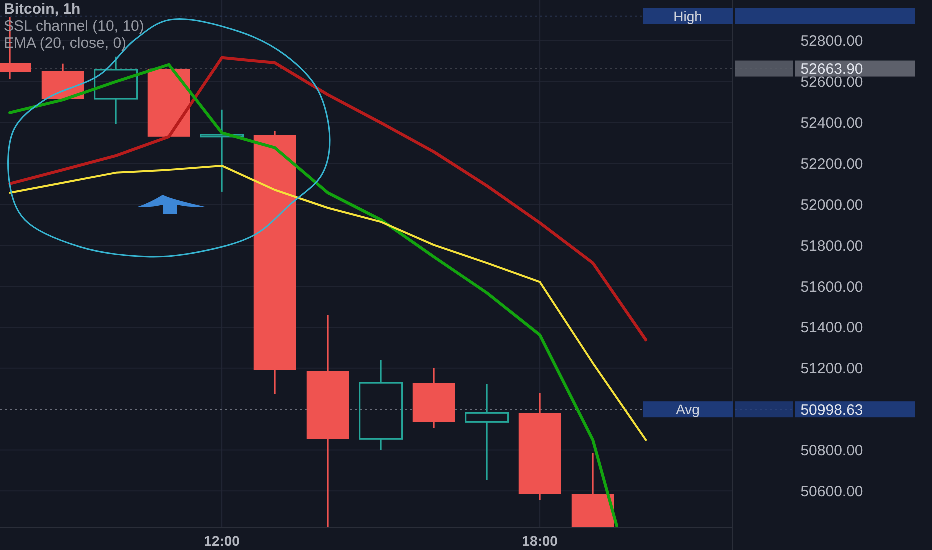 The image size is (932, 550). Describe the element at coordinates (688, 409) in the screenshot. I see `annotation: Avg` at that location.